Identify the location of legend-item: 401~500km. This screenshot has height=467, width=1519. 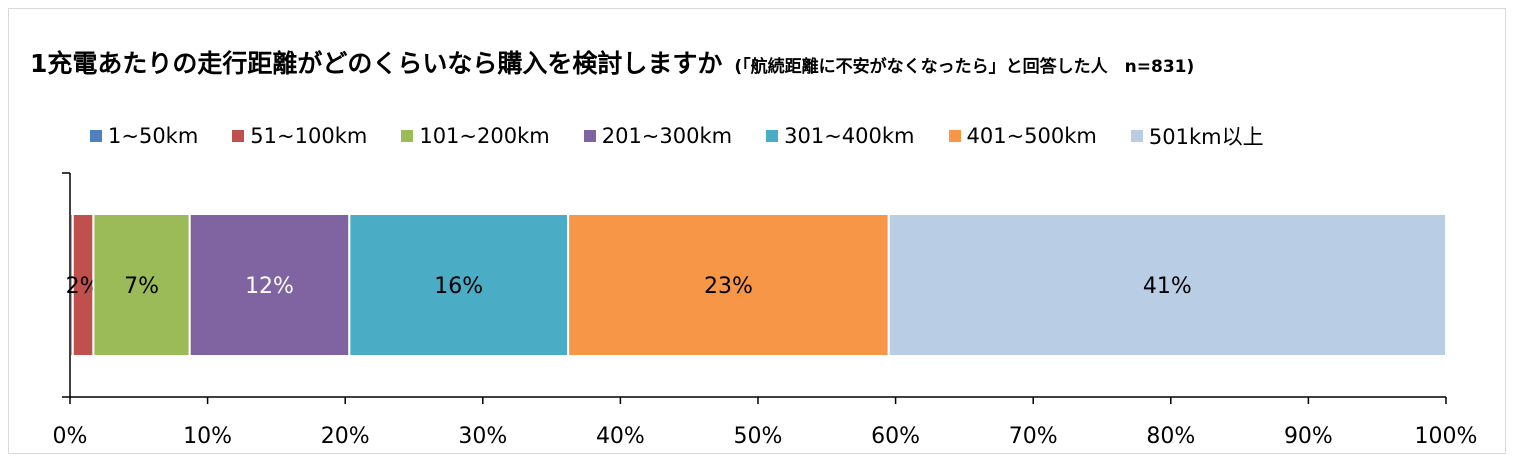
(1022, 136).